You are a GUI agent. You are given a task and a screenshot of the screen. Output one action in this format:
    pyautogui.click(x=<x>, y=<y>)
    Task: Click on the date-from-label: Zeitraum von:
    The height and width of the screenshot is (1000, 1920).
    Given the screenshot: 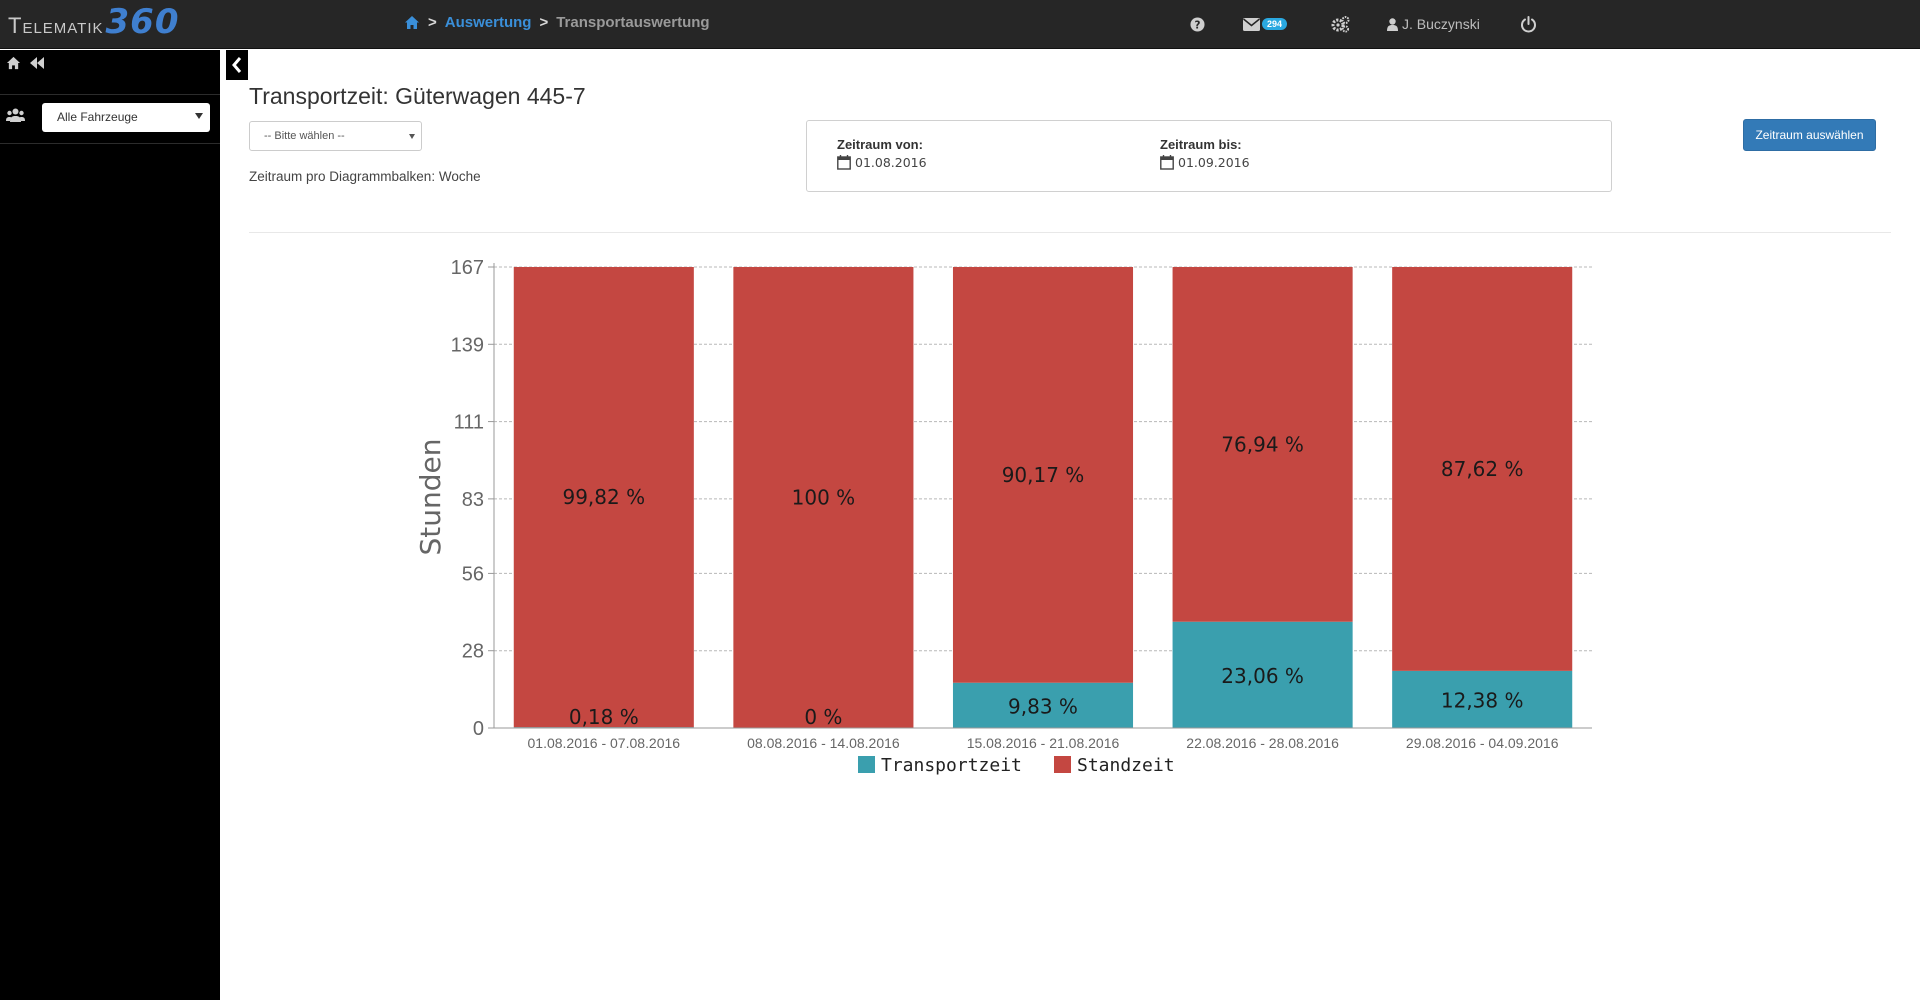 What is the action you would take?
    pyautogui.click(x=880, y=144)
    